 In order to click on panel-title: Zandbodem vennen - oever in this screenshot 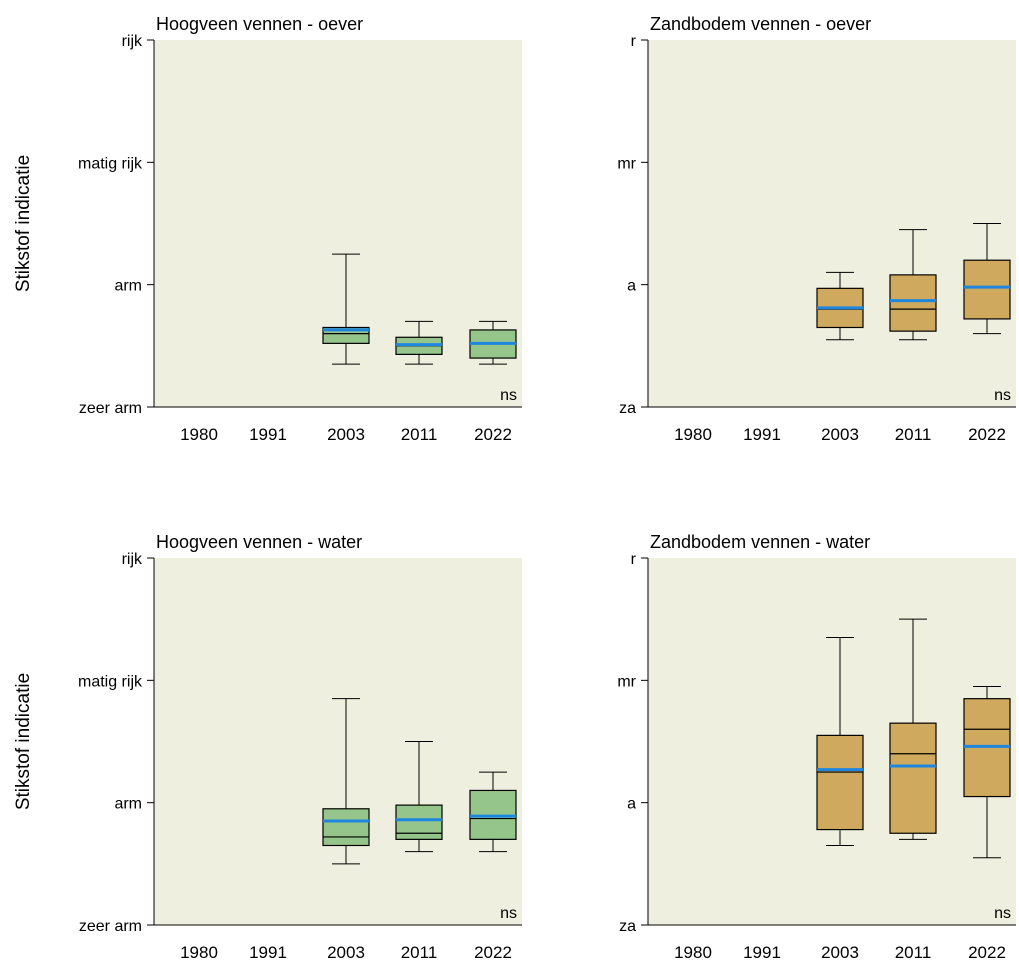, I will do `click(760, 24)`.